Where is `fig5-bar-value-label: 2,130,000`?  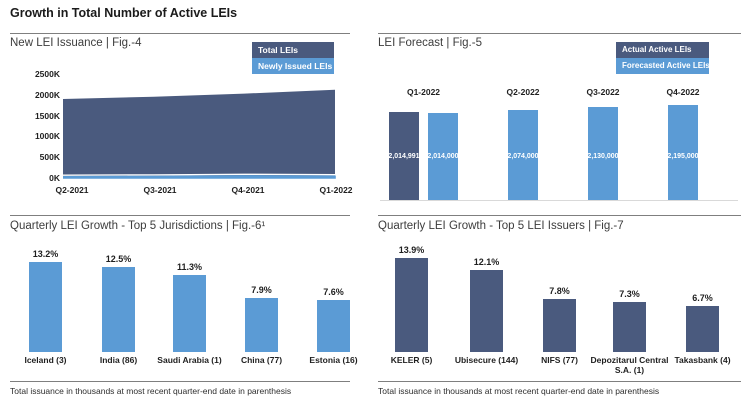 fig5-bar-value-label: 2,130,000 is located at coordinates (603, 156).